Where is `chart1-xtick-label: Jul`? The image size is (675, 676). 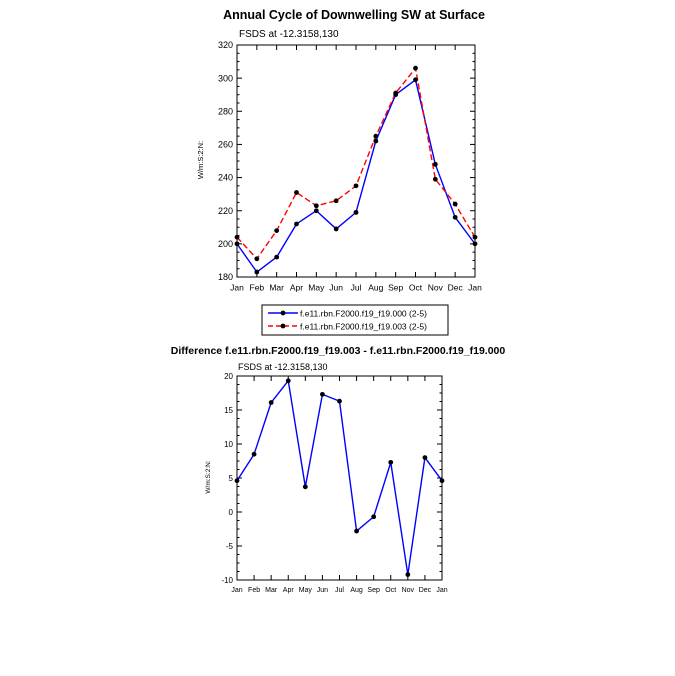 chart1-xtick-label: Jul is located at coordinates (356, 288).